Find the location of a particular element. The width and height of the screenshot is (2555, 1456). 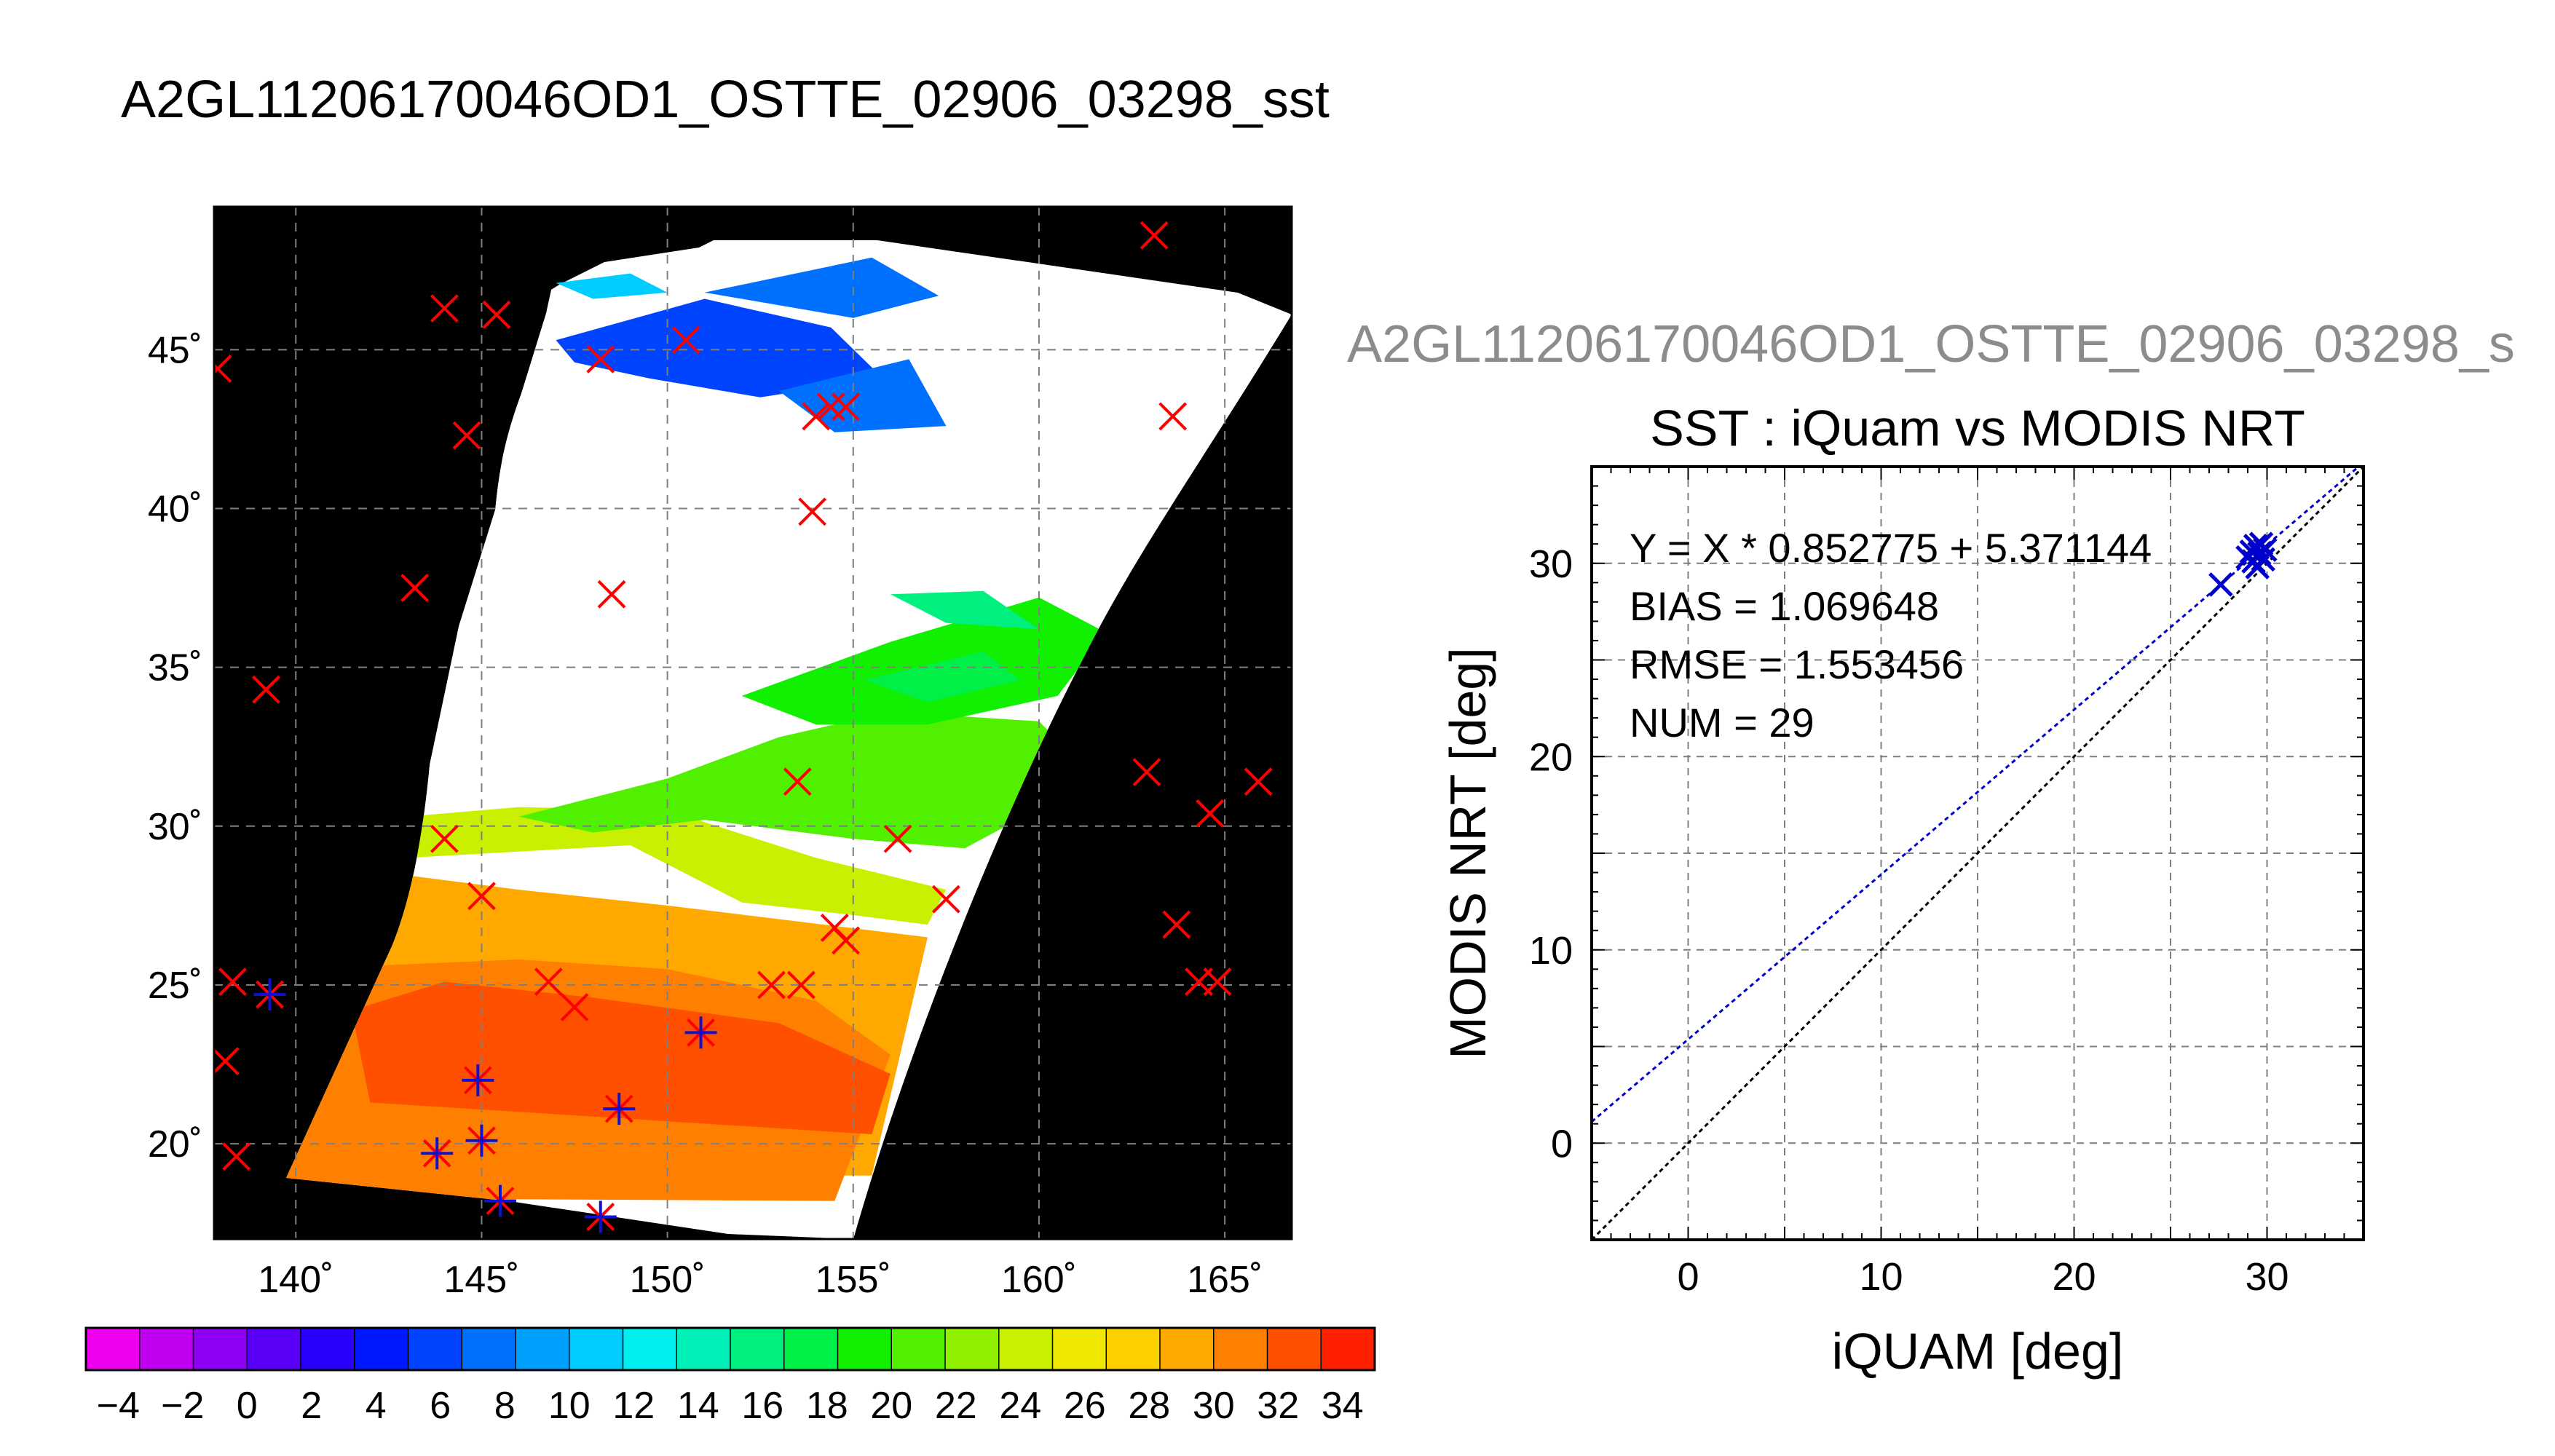

colorbar-tick-label: 8 is located at coordinates (505, 1406).